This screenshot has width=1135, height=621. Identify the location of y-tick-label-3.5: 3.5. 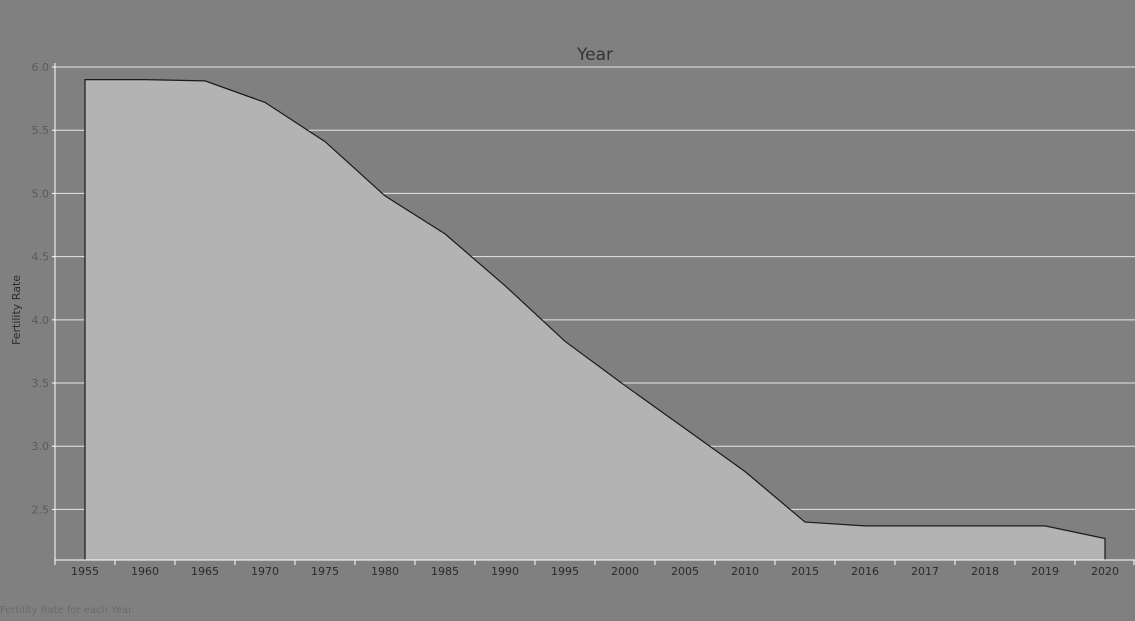
(41, 383).